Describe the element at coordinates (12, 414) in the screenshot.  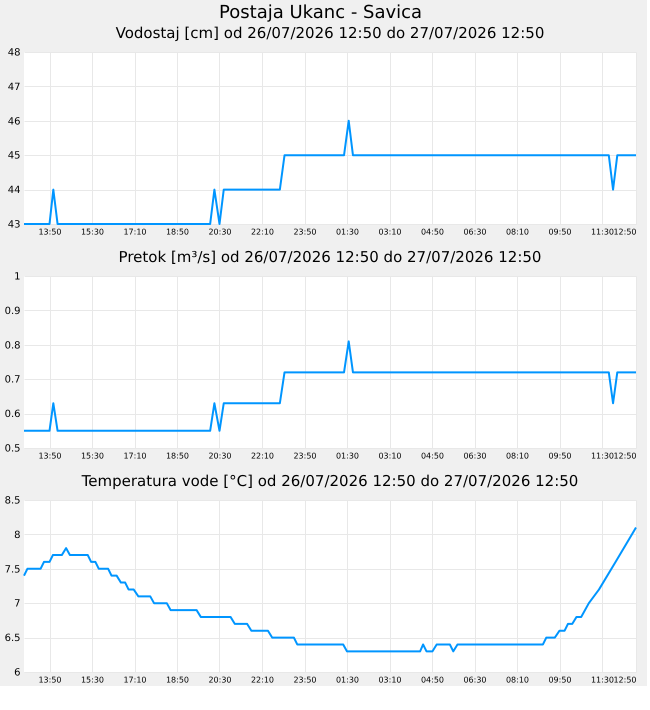
I see `y-tick-label: 0.6` at that location.